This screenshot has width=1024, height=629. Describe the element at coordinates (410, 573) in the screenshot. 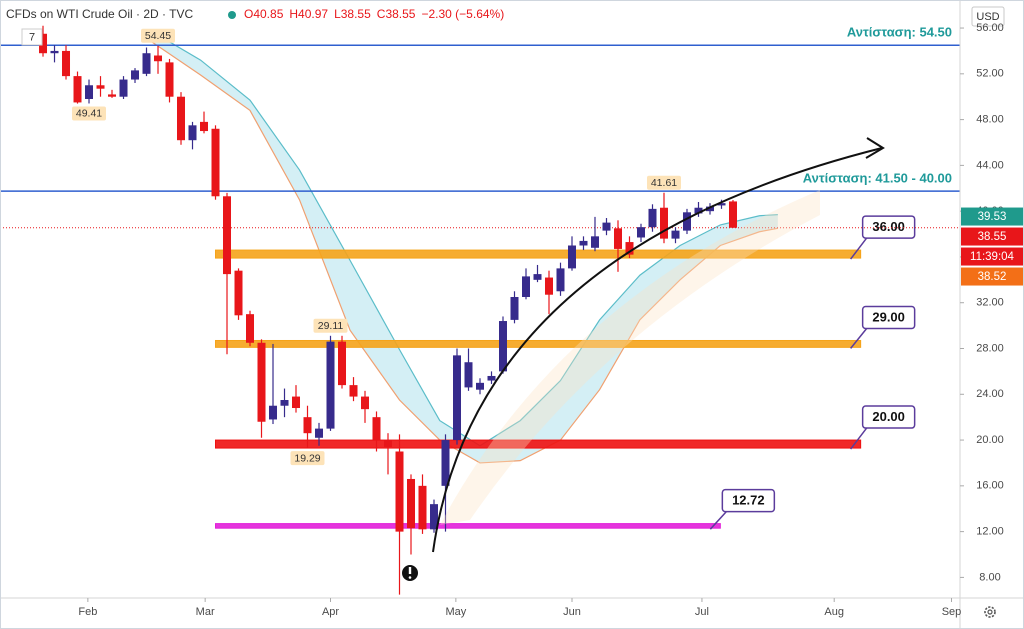

I see `event-icon` at that location.